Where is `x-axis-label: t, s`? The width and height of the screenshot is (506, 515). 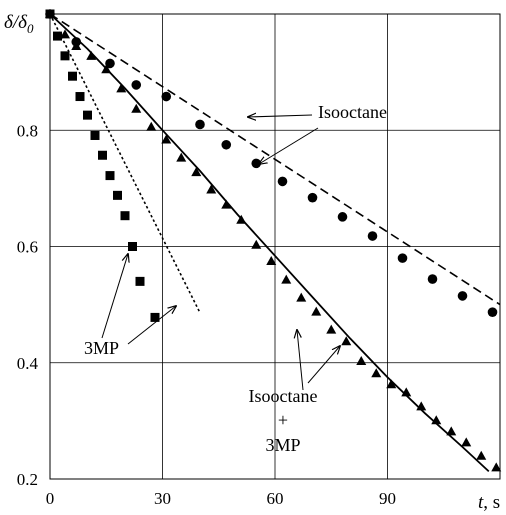 x-axis-label: t, s is located at coordinates (489, 502).